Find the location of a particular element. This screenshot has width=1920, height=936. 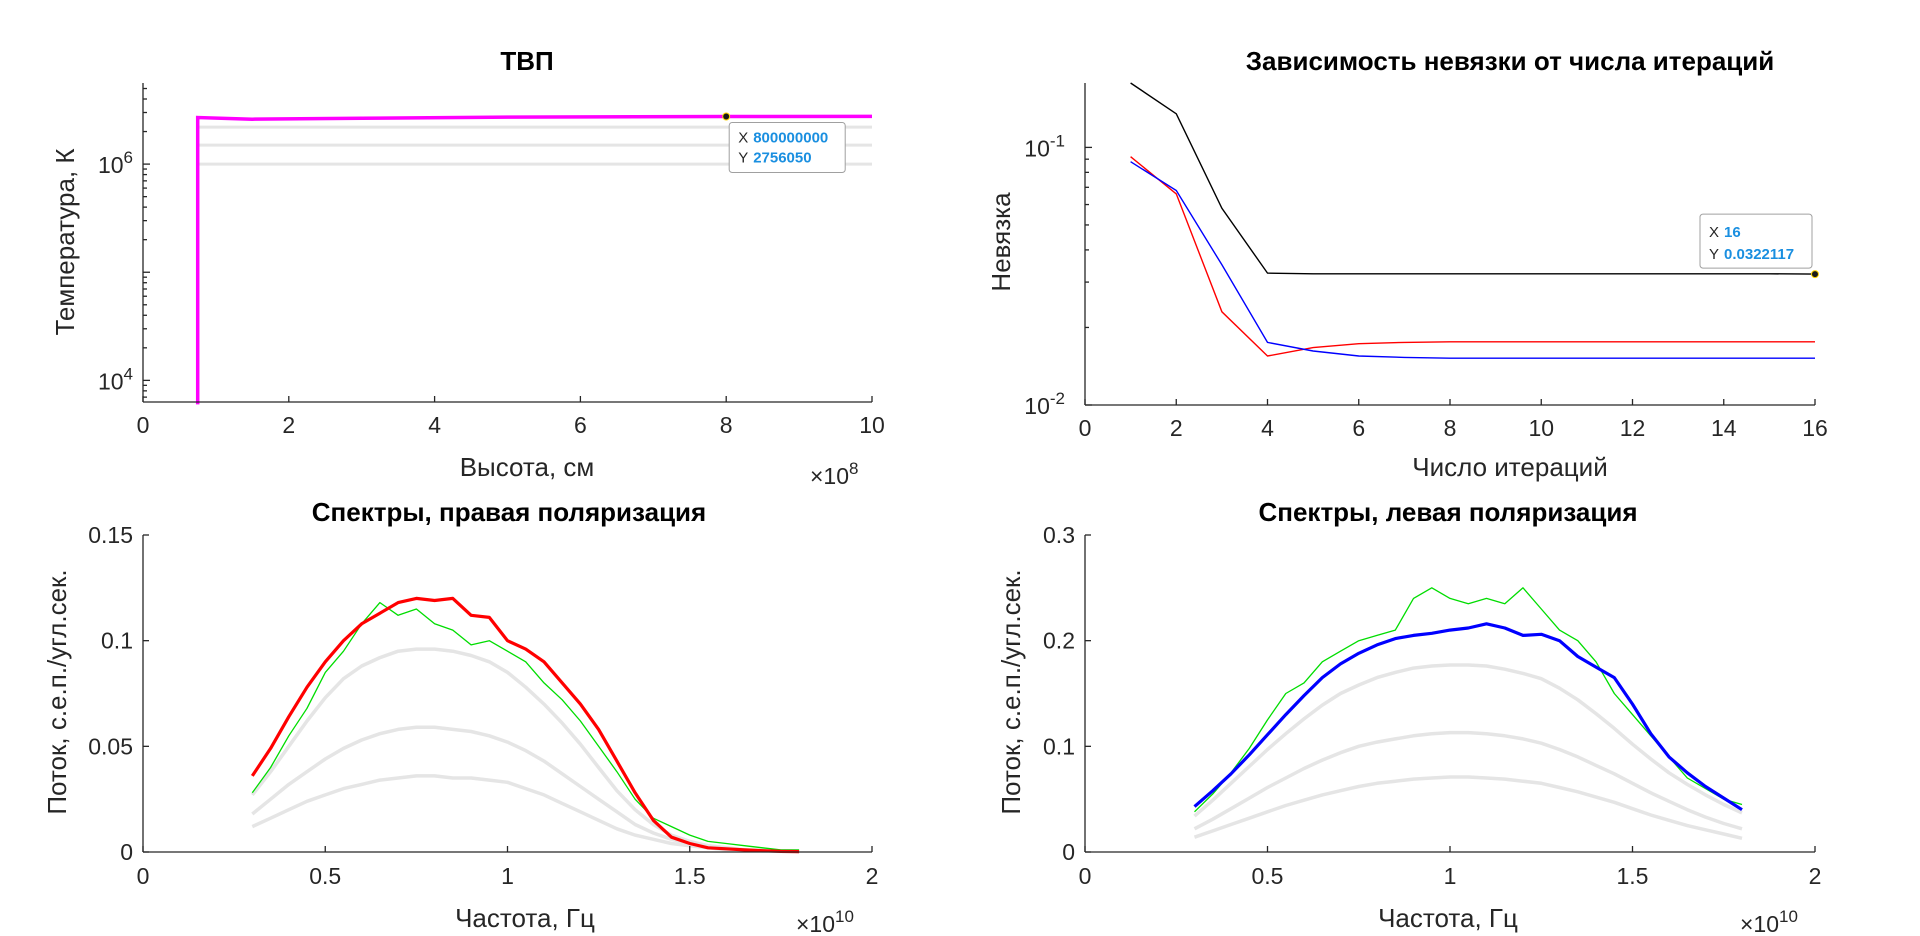

y-tick-label: 10⁴ is located at coordinates (115, 379).